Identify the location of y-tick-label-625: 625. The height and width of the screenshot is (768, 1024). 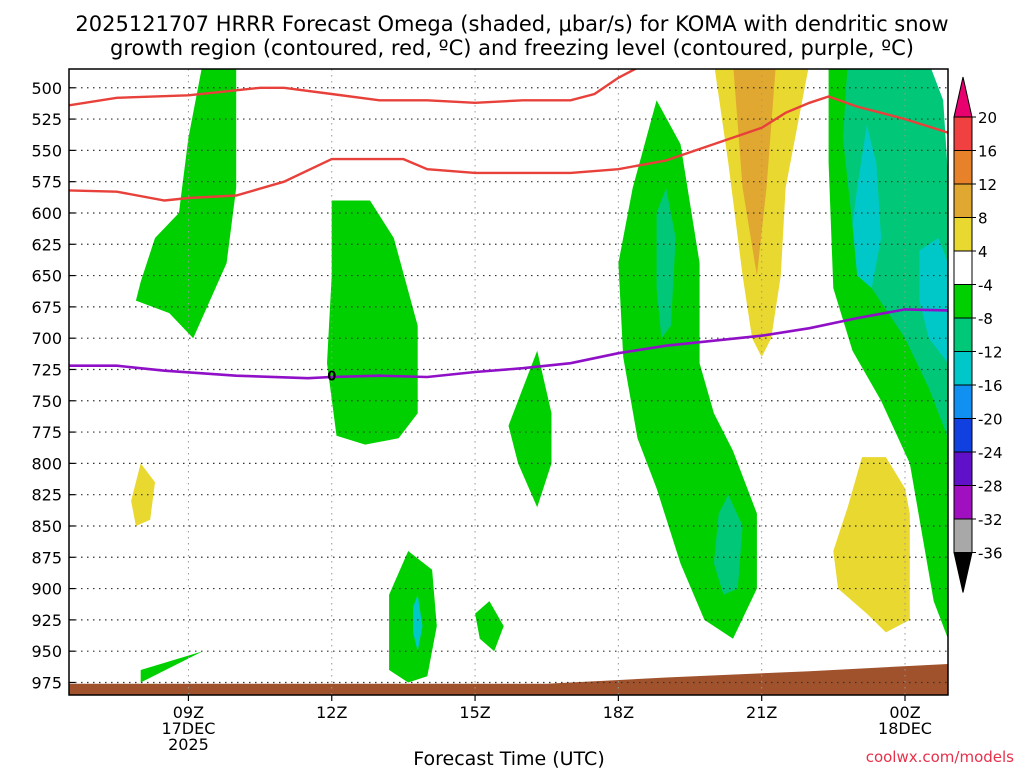
(46, 244).